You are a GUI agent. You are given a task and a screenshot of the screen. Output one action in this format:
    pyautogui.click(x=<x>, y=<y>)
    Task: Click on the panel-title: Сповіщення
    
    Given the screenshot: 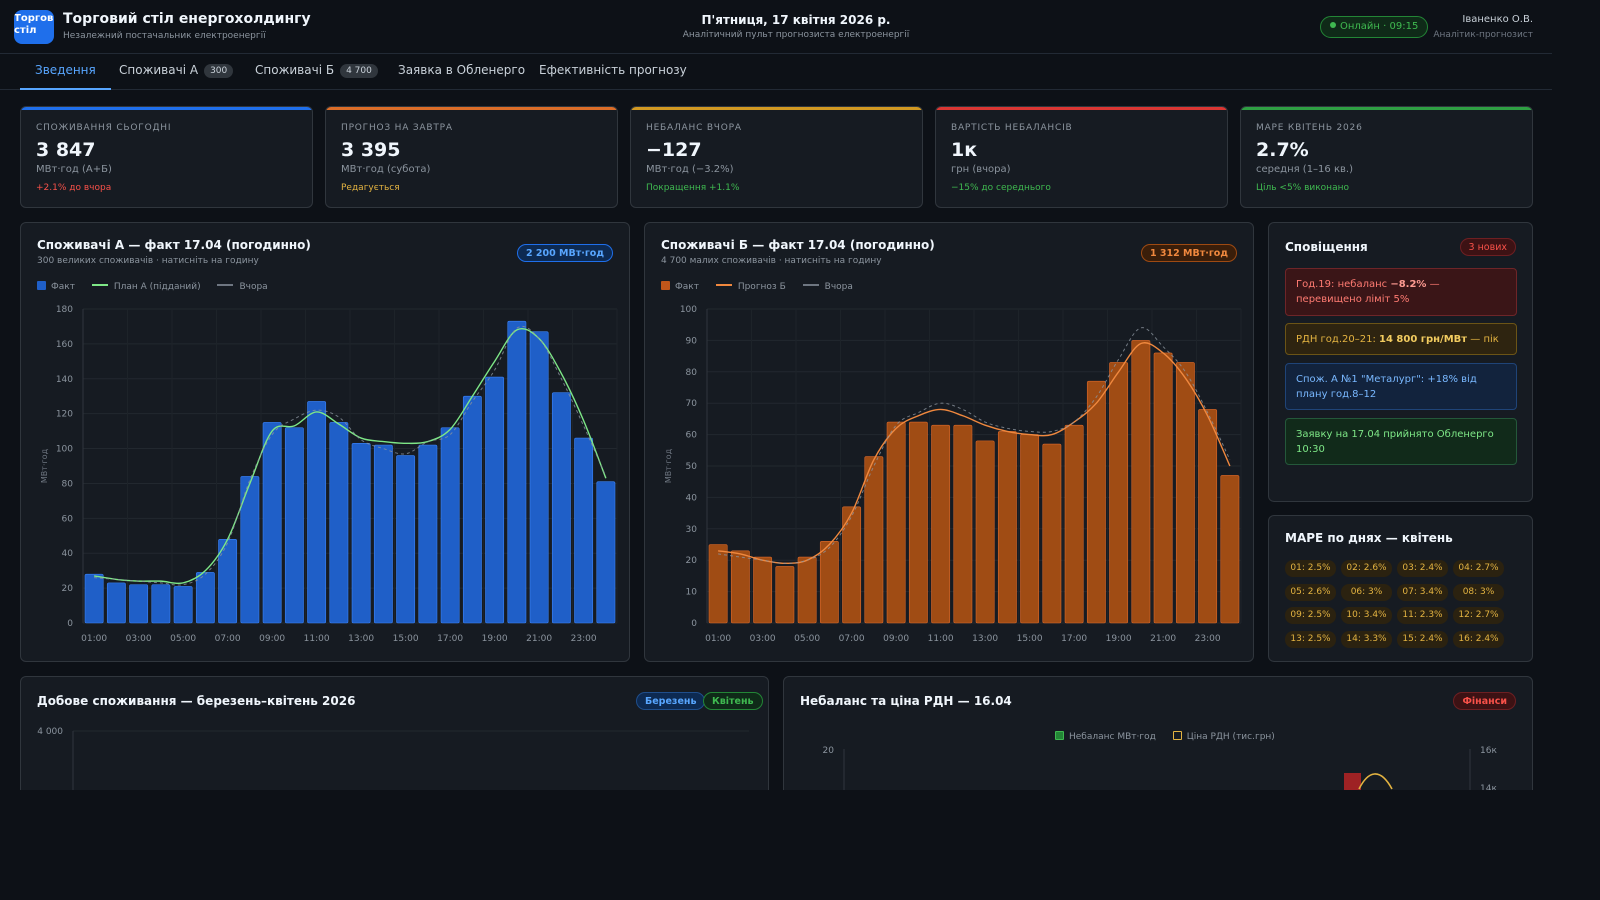 What is the action you would take?
    pyautogui.click(x=1326, y=247)
    